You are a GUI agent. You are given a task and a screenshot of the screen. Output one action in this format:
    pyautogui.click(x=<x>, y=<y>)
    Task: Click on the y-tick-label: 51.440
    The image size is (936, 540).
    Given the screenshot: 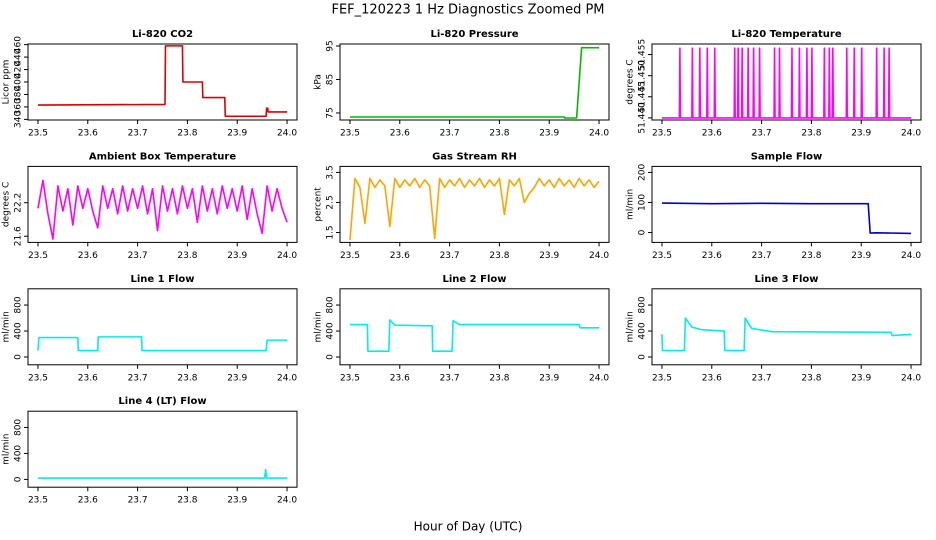 What is the action you would take?
    pyautogui.click(x=643, y=118)
    